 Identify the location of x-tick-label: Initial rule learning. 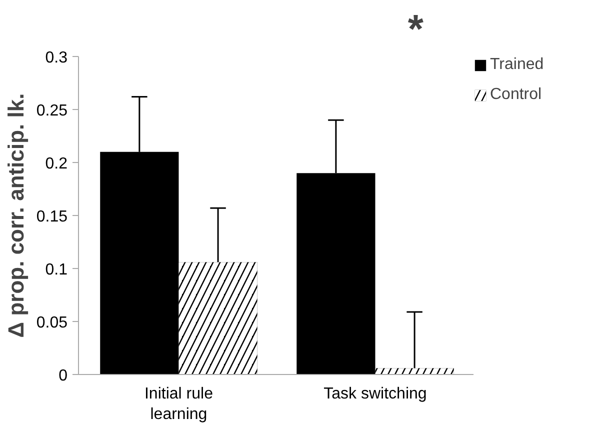
(179, 404).